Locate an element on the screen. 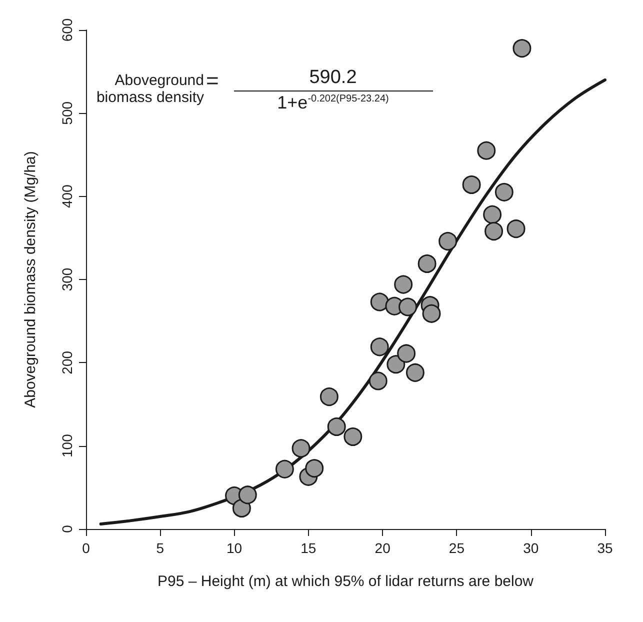 The image size is (643, 622). y-tick-label: 200 is located at coordinates (67, 362).